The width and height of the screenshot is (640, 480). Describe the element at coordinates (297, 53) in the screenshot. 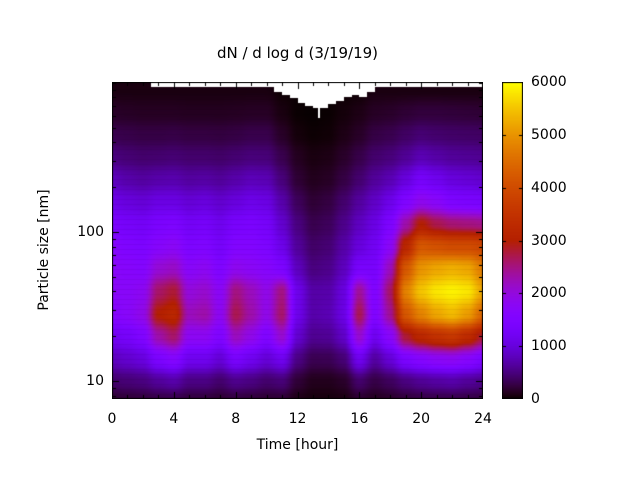

I see `chart-title: dN / d log d (3/19/19)` at that location.